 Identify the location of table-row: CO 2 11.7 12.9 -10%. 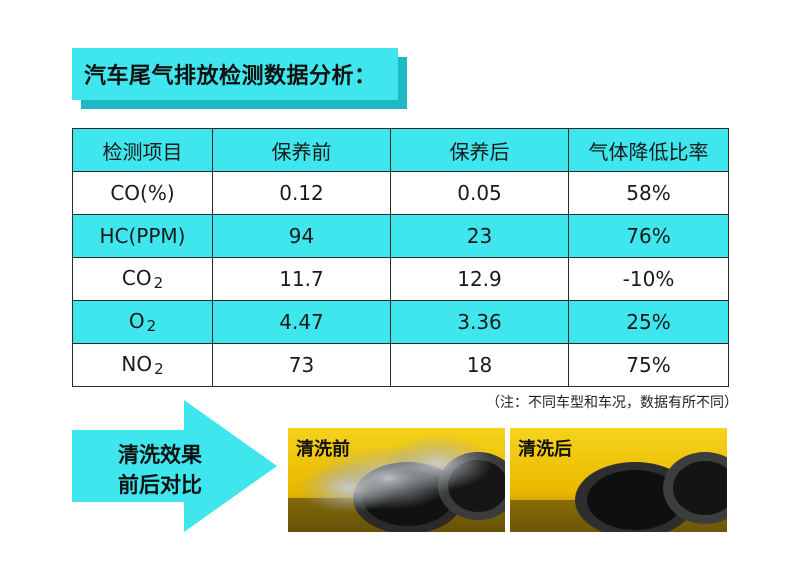
(400, 279).